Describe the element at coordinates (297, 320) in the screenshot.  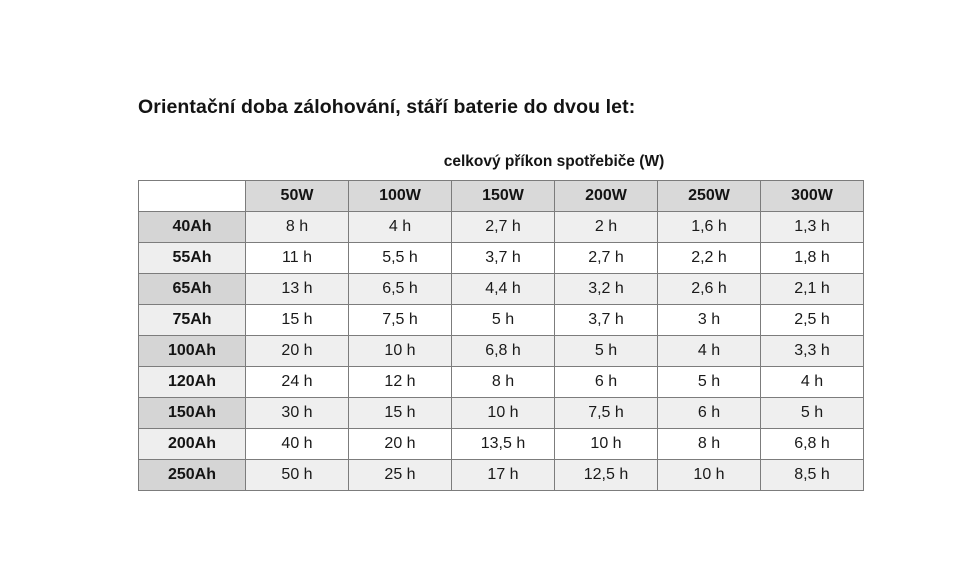
I see `cell-75ah-50w: 15 h` at that location.